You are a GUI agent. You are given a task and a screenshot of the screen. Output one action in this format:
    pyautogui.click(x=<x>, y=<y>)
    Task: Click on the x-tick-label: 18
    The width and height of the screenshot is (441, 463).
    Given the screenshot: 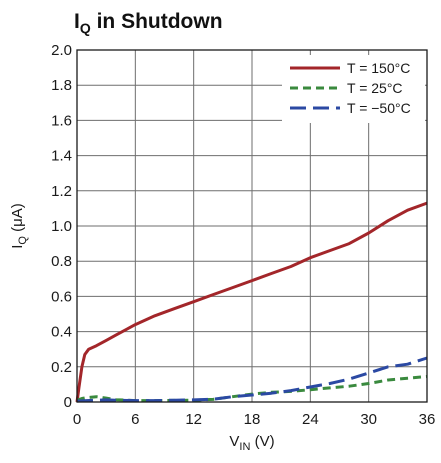 What is the action you would take?
    pyautogui.click(x=252, y=419)
    